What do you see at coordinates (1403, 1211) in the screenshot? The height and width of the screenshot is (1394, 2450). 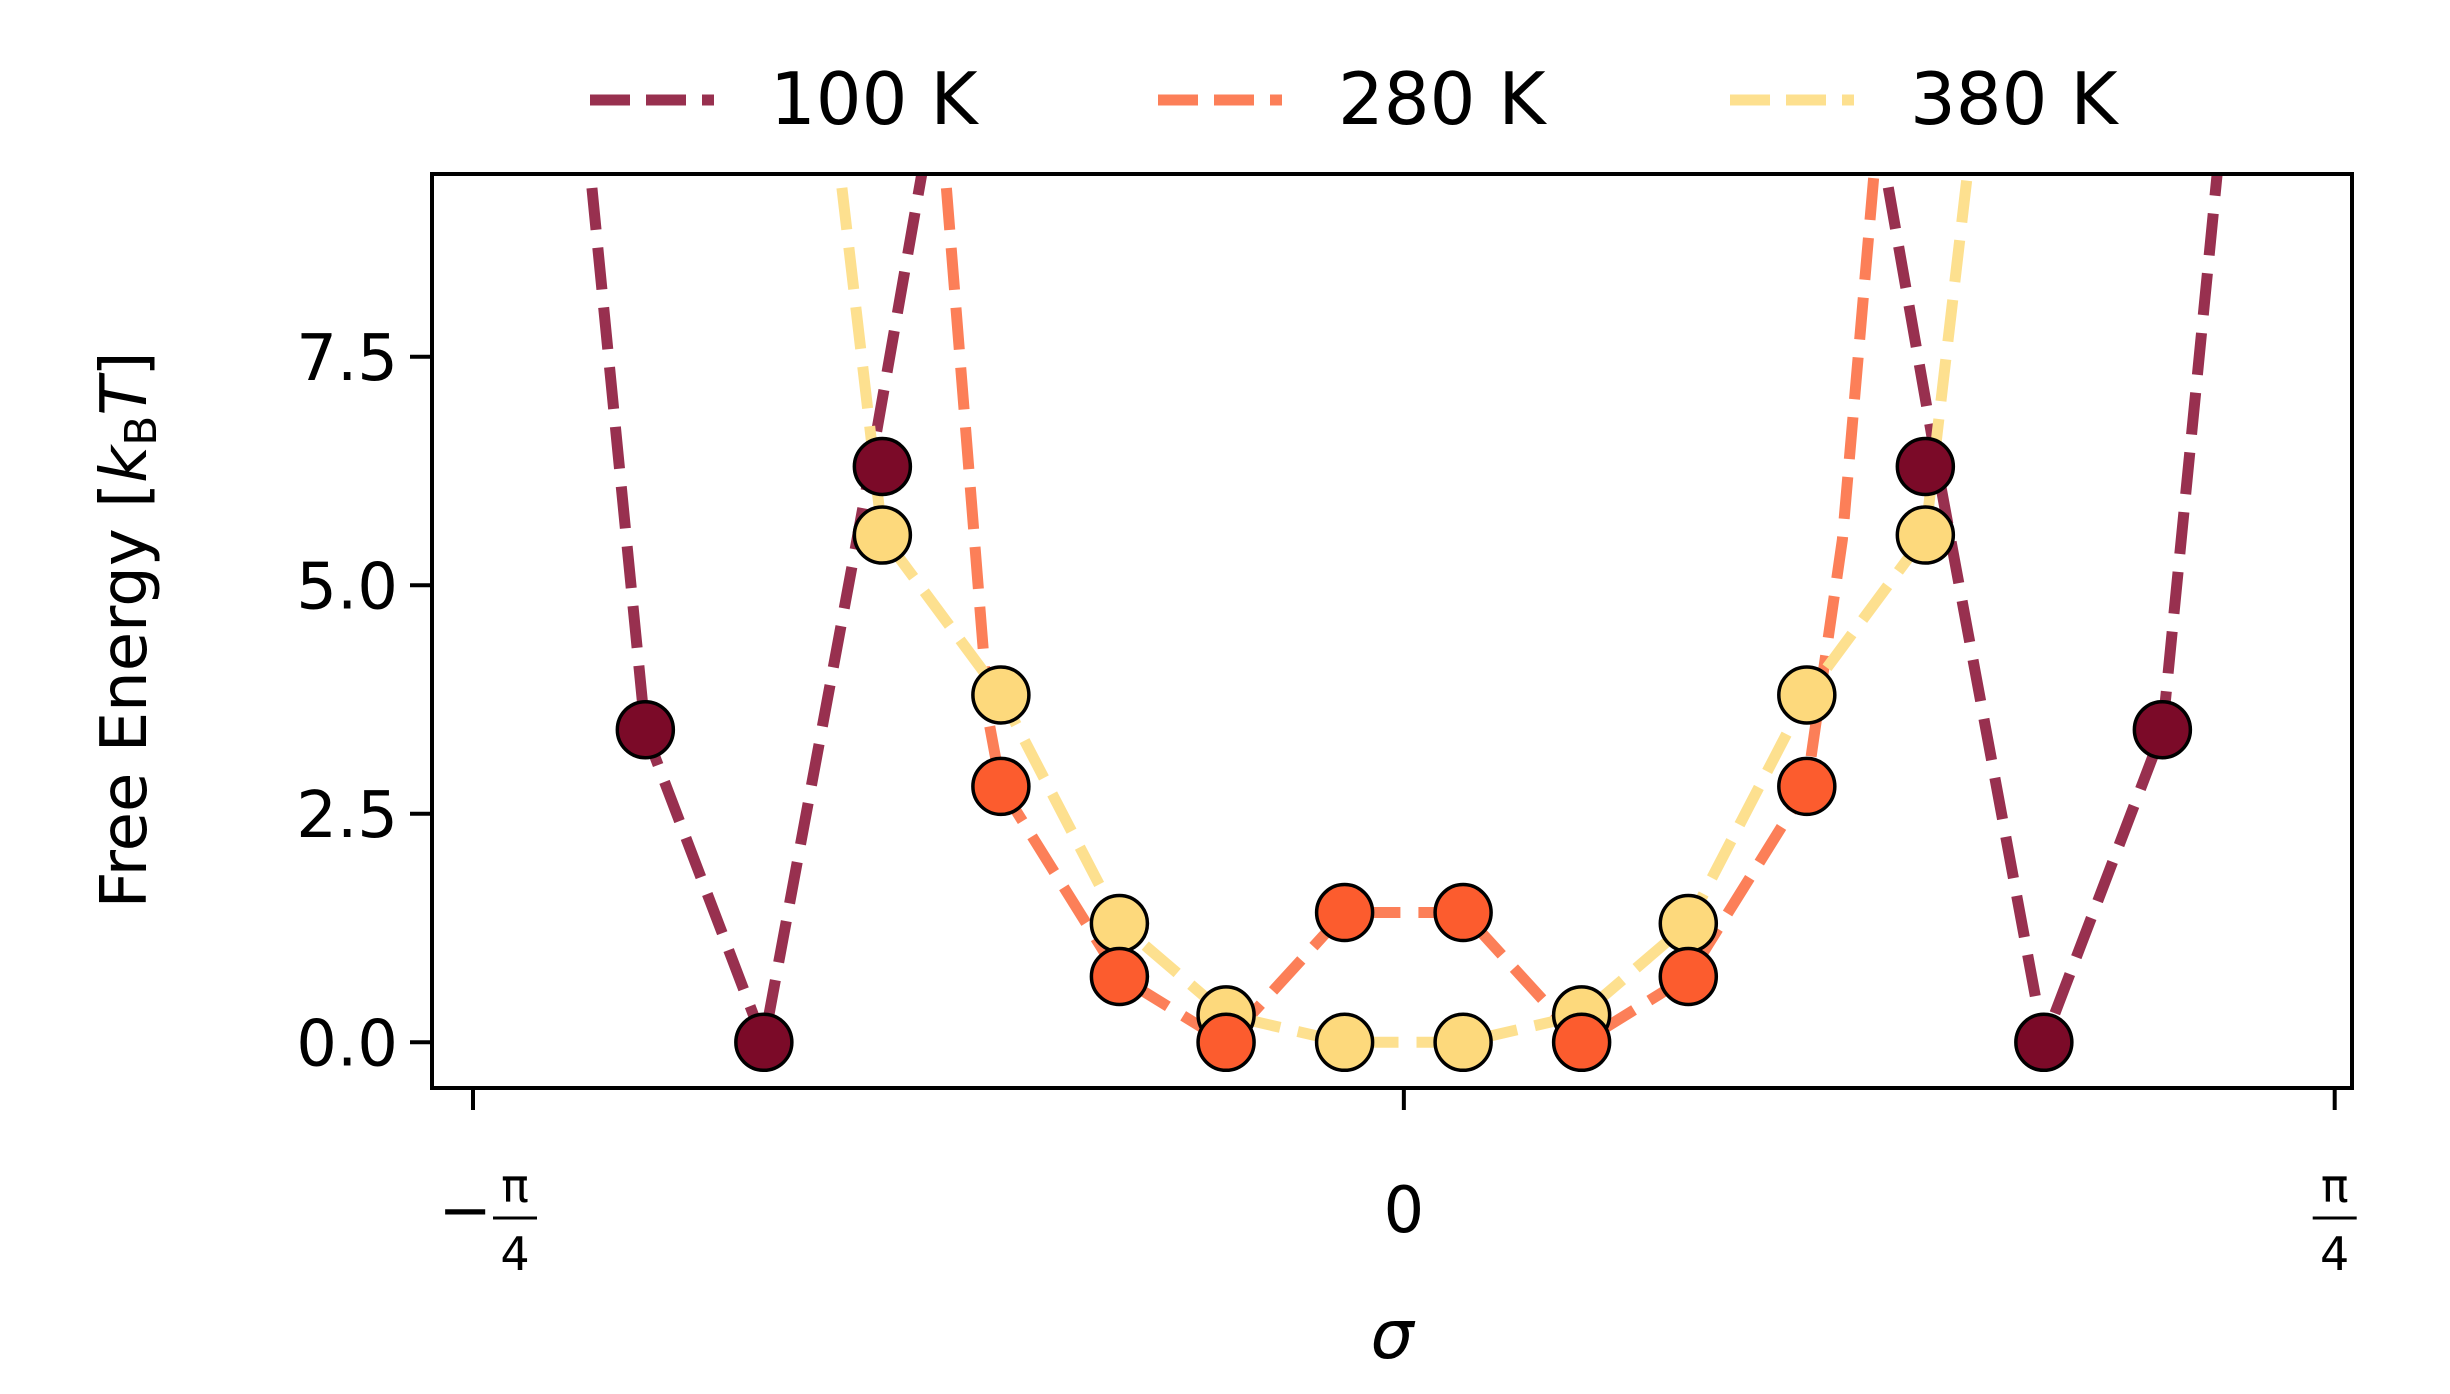 I see `x-tick-label: 0` at bounding box center [1403, 1211].